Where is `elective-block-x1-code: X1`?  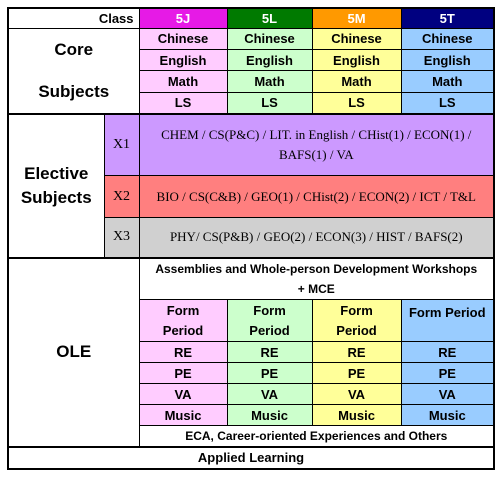
elective-block-x1-code: X1 is located at coordinates (121, 144).